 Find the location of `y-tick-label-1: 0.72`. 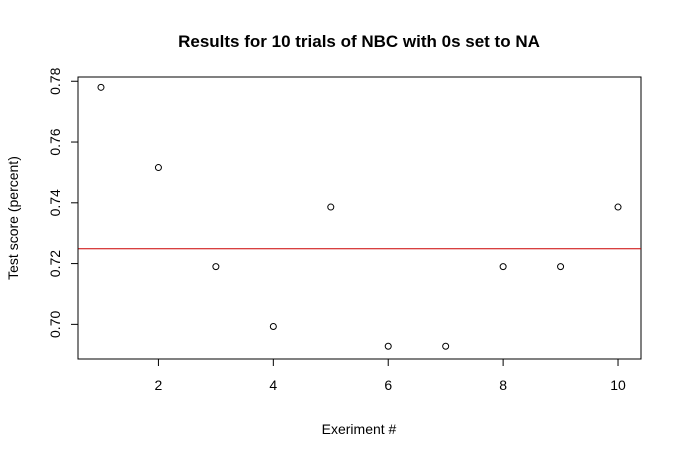

y-tick-label-1: 0.72 is located at coordinates (55, 263).